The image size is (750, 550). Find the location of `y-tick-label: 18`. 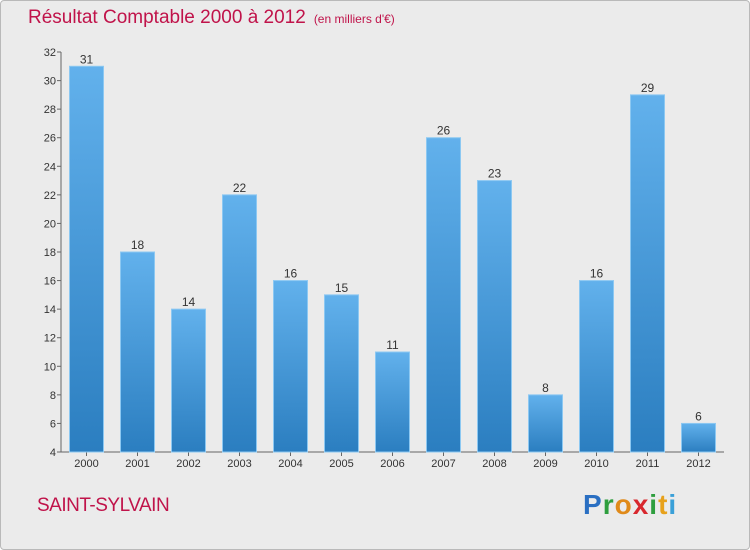

y-tick-label: 18 is located at coordinates (50, 253).